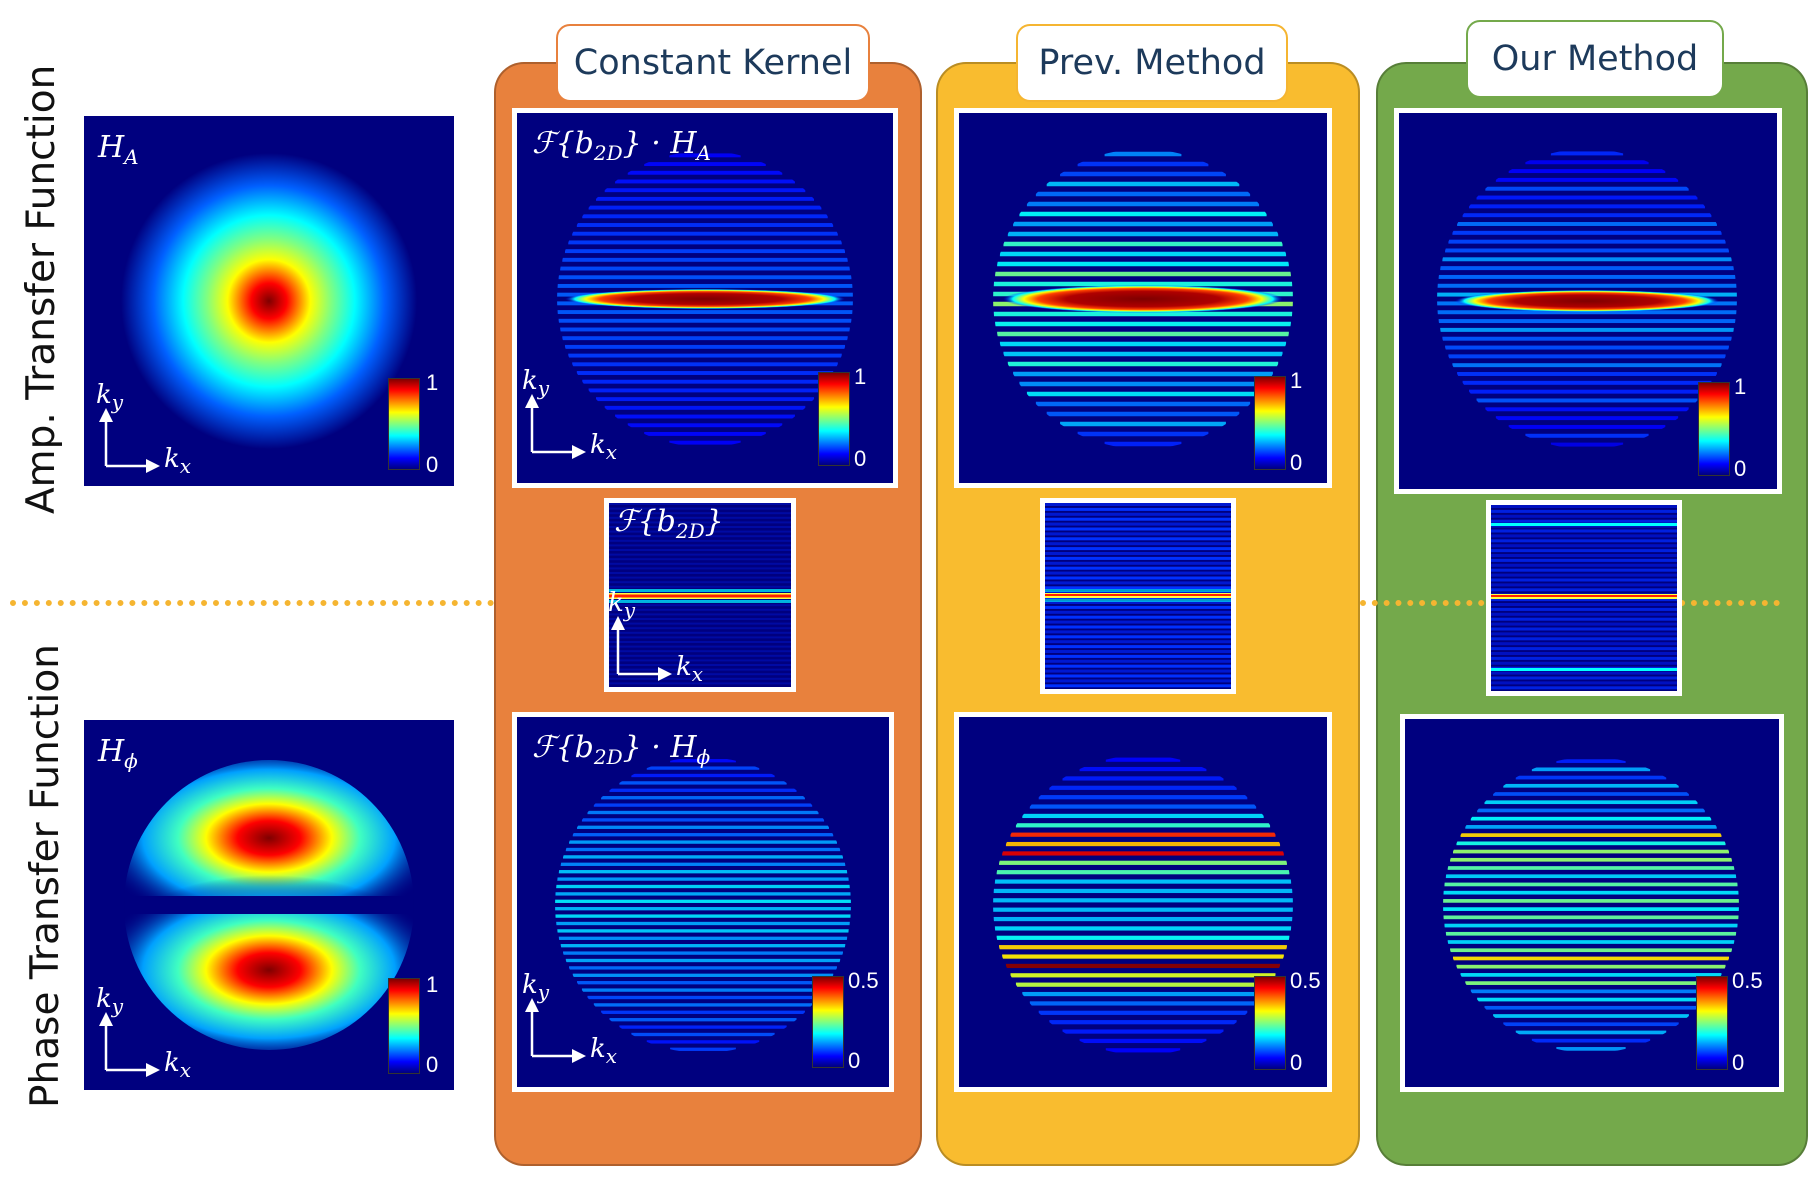 This screenshot has height=1184, width=1814. I want to click on panel-prev-kernel, so click(1138, 596).